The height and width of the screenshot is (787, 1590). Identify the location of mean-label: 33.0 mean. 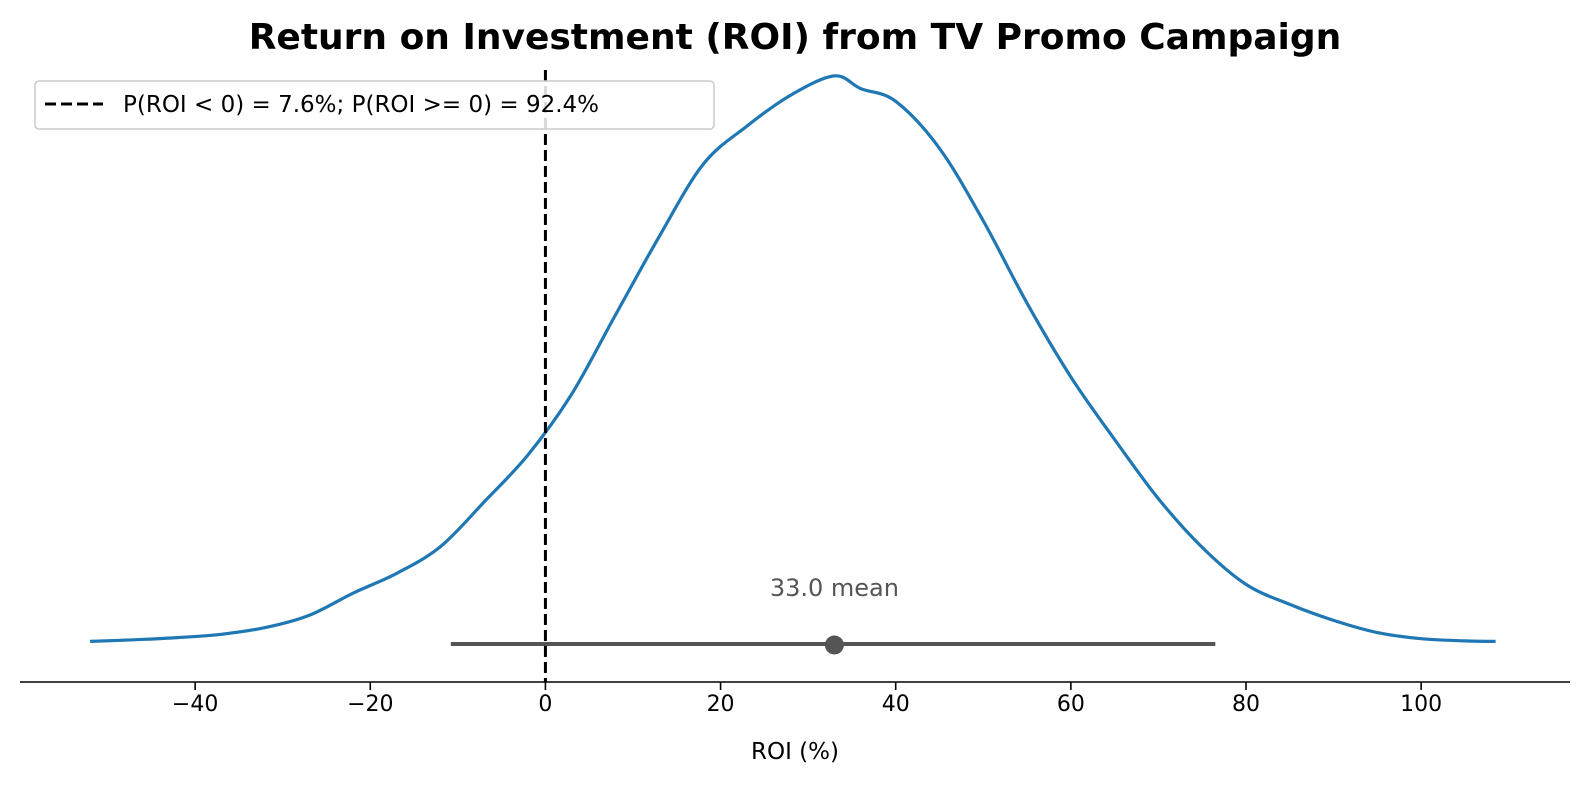
(834, 588).